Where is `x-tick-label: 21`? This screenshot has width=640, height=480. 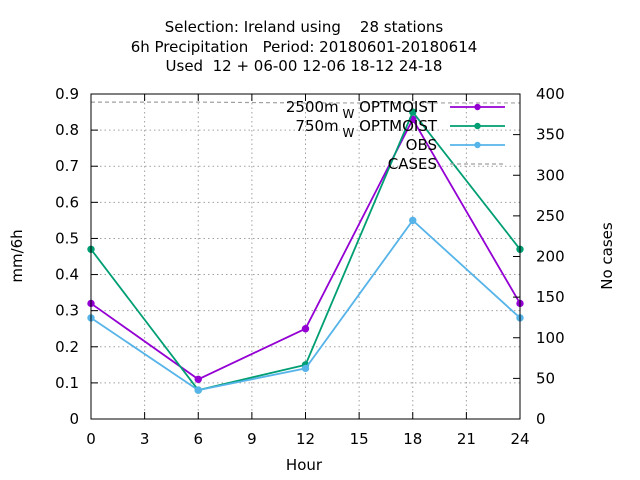 x-tick-label: 21 is located at coordinates (466, 439).